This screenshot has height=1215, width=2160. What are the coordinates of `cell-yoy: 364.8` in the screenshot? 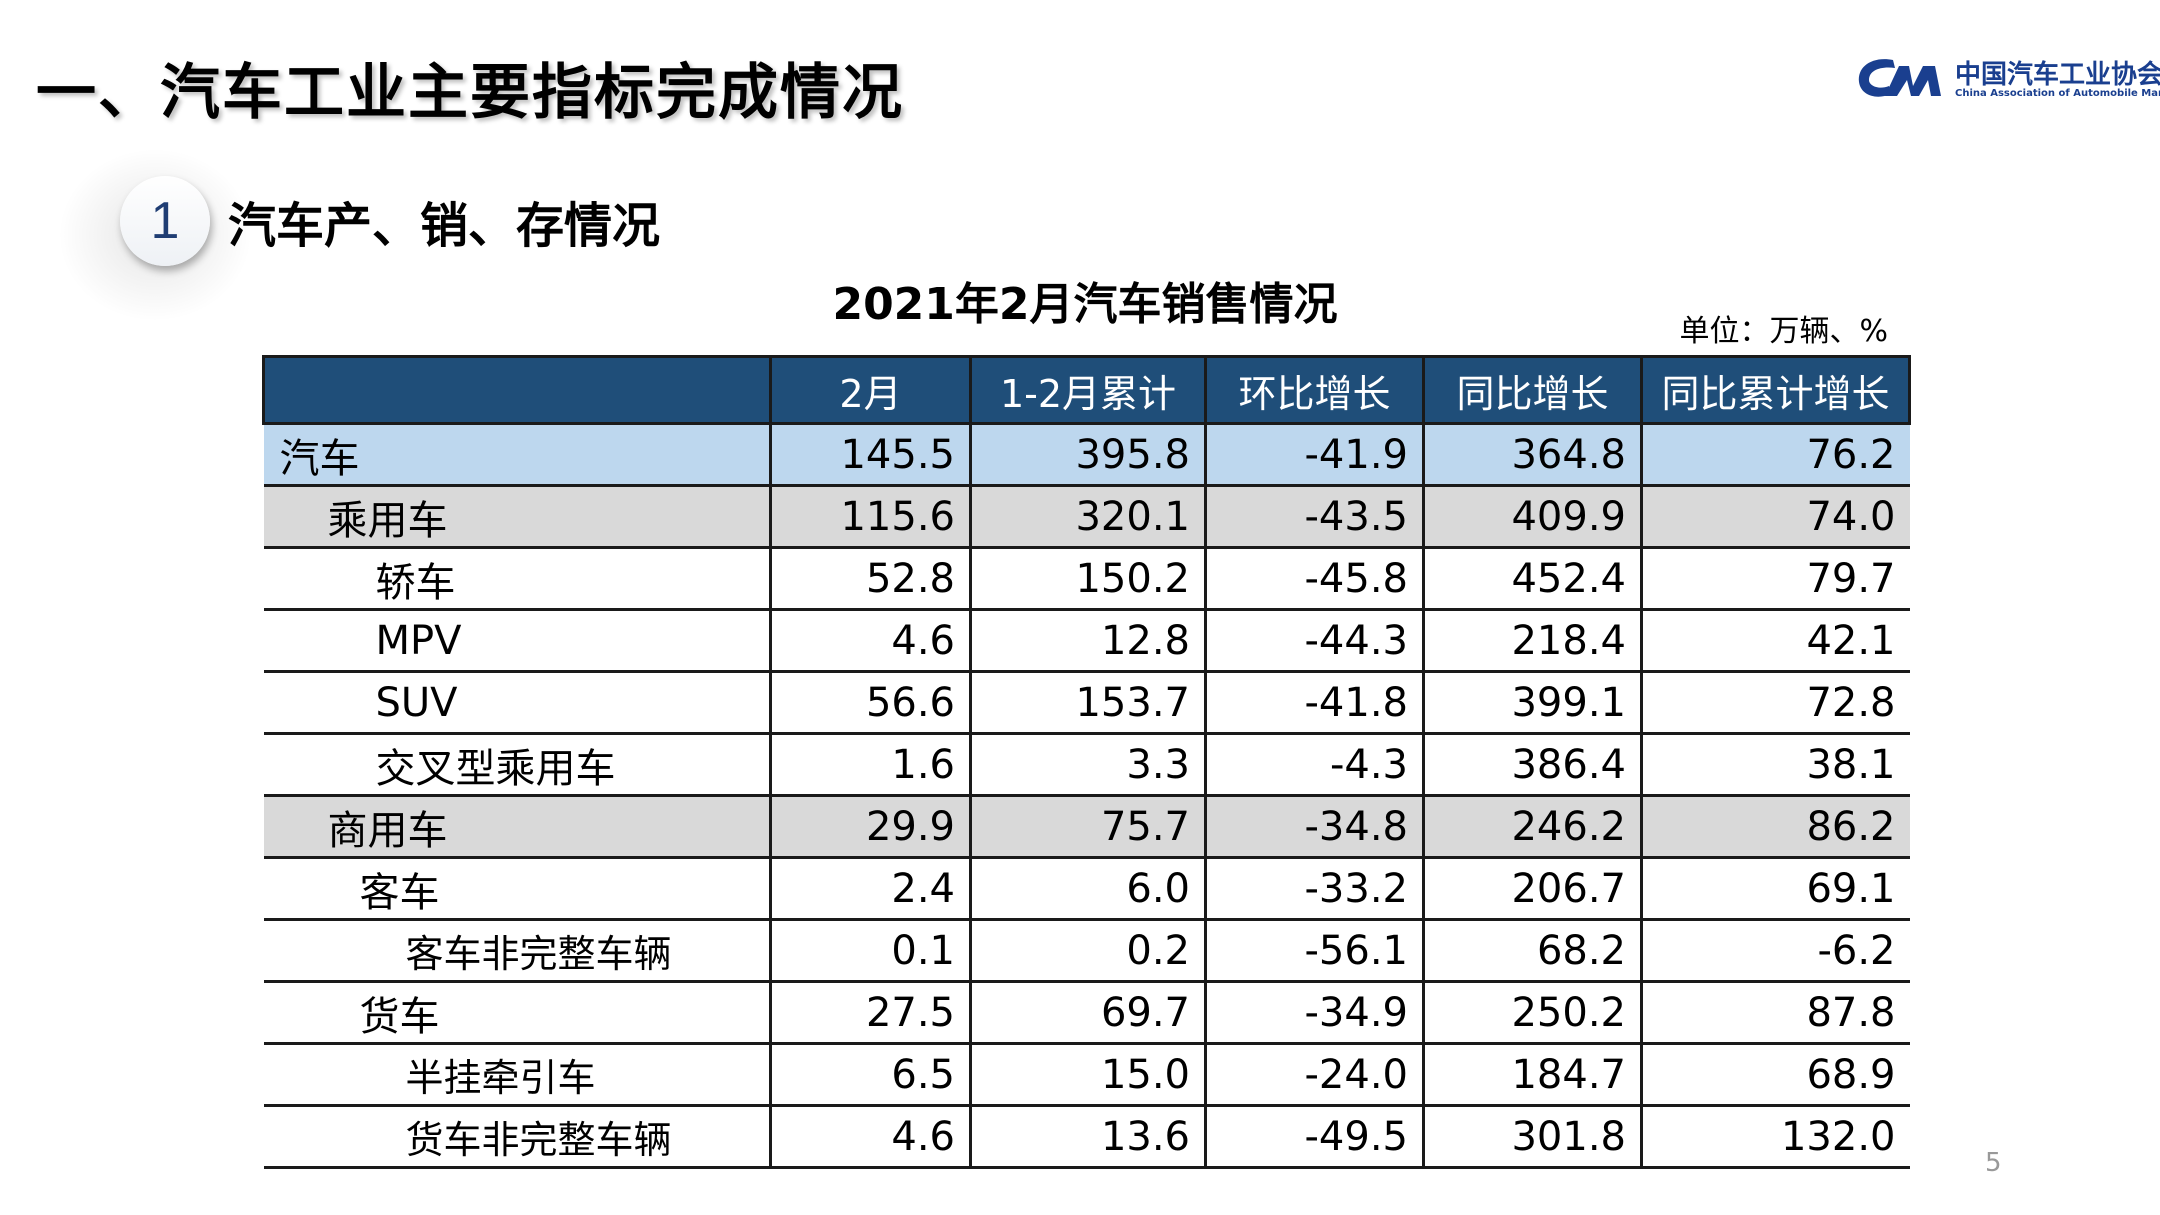 It's located at (1532, 455).